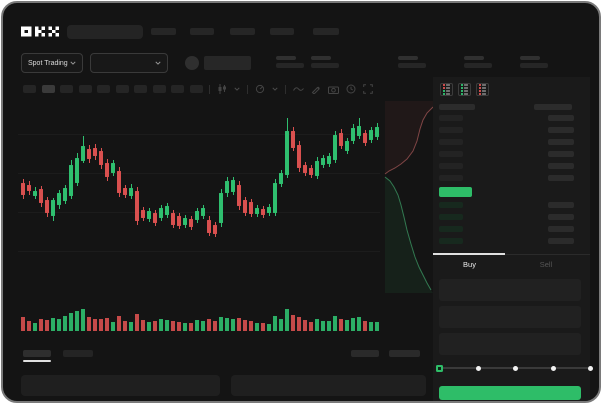 The image size is (603, 405). Describe the element at coordinates (260, 89) in the screenshot. I see `indicator-gauge-icon` at that location.